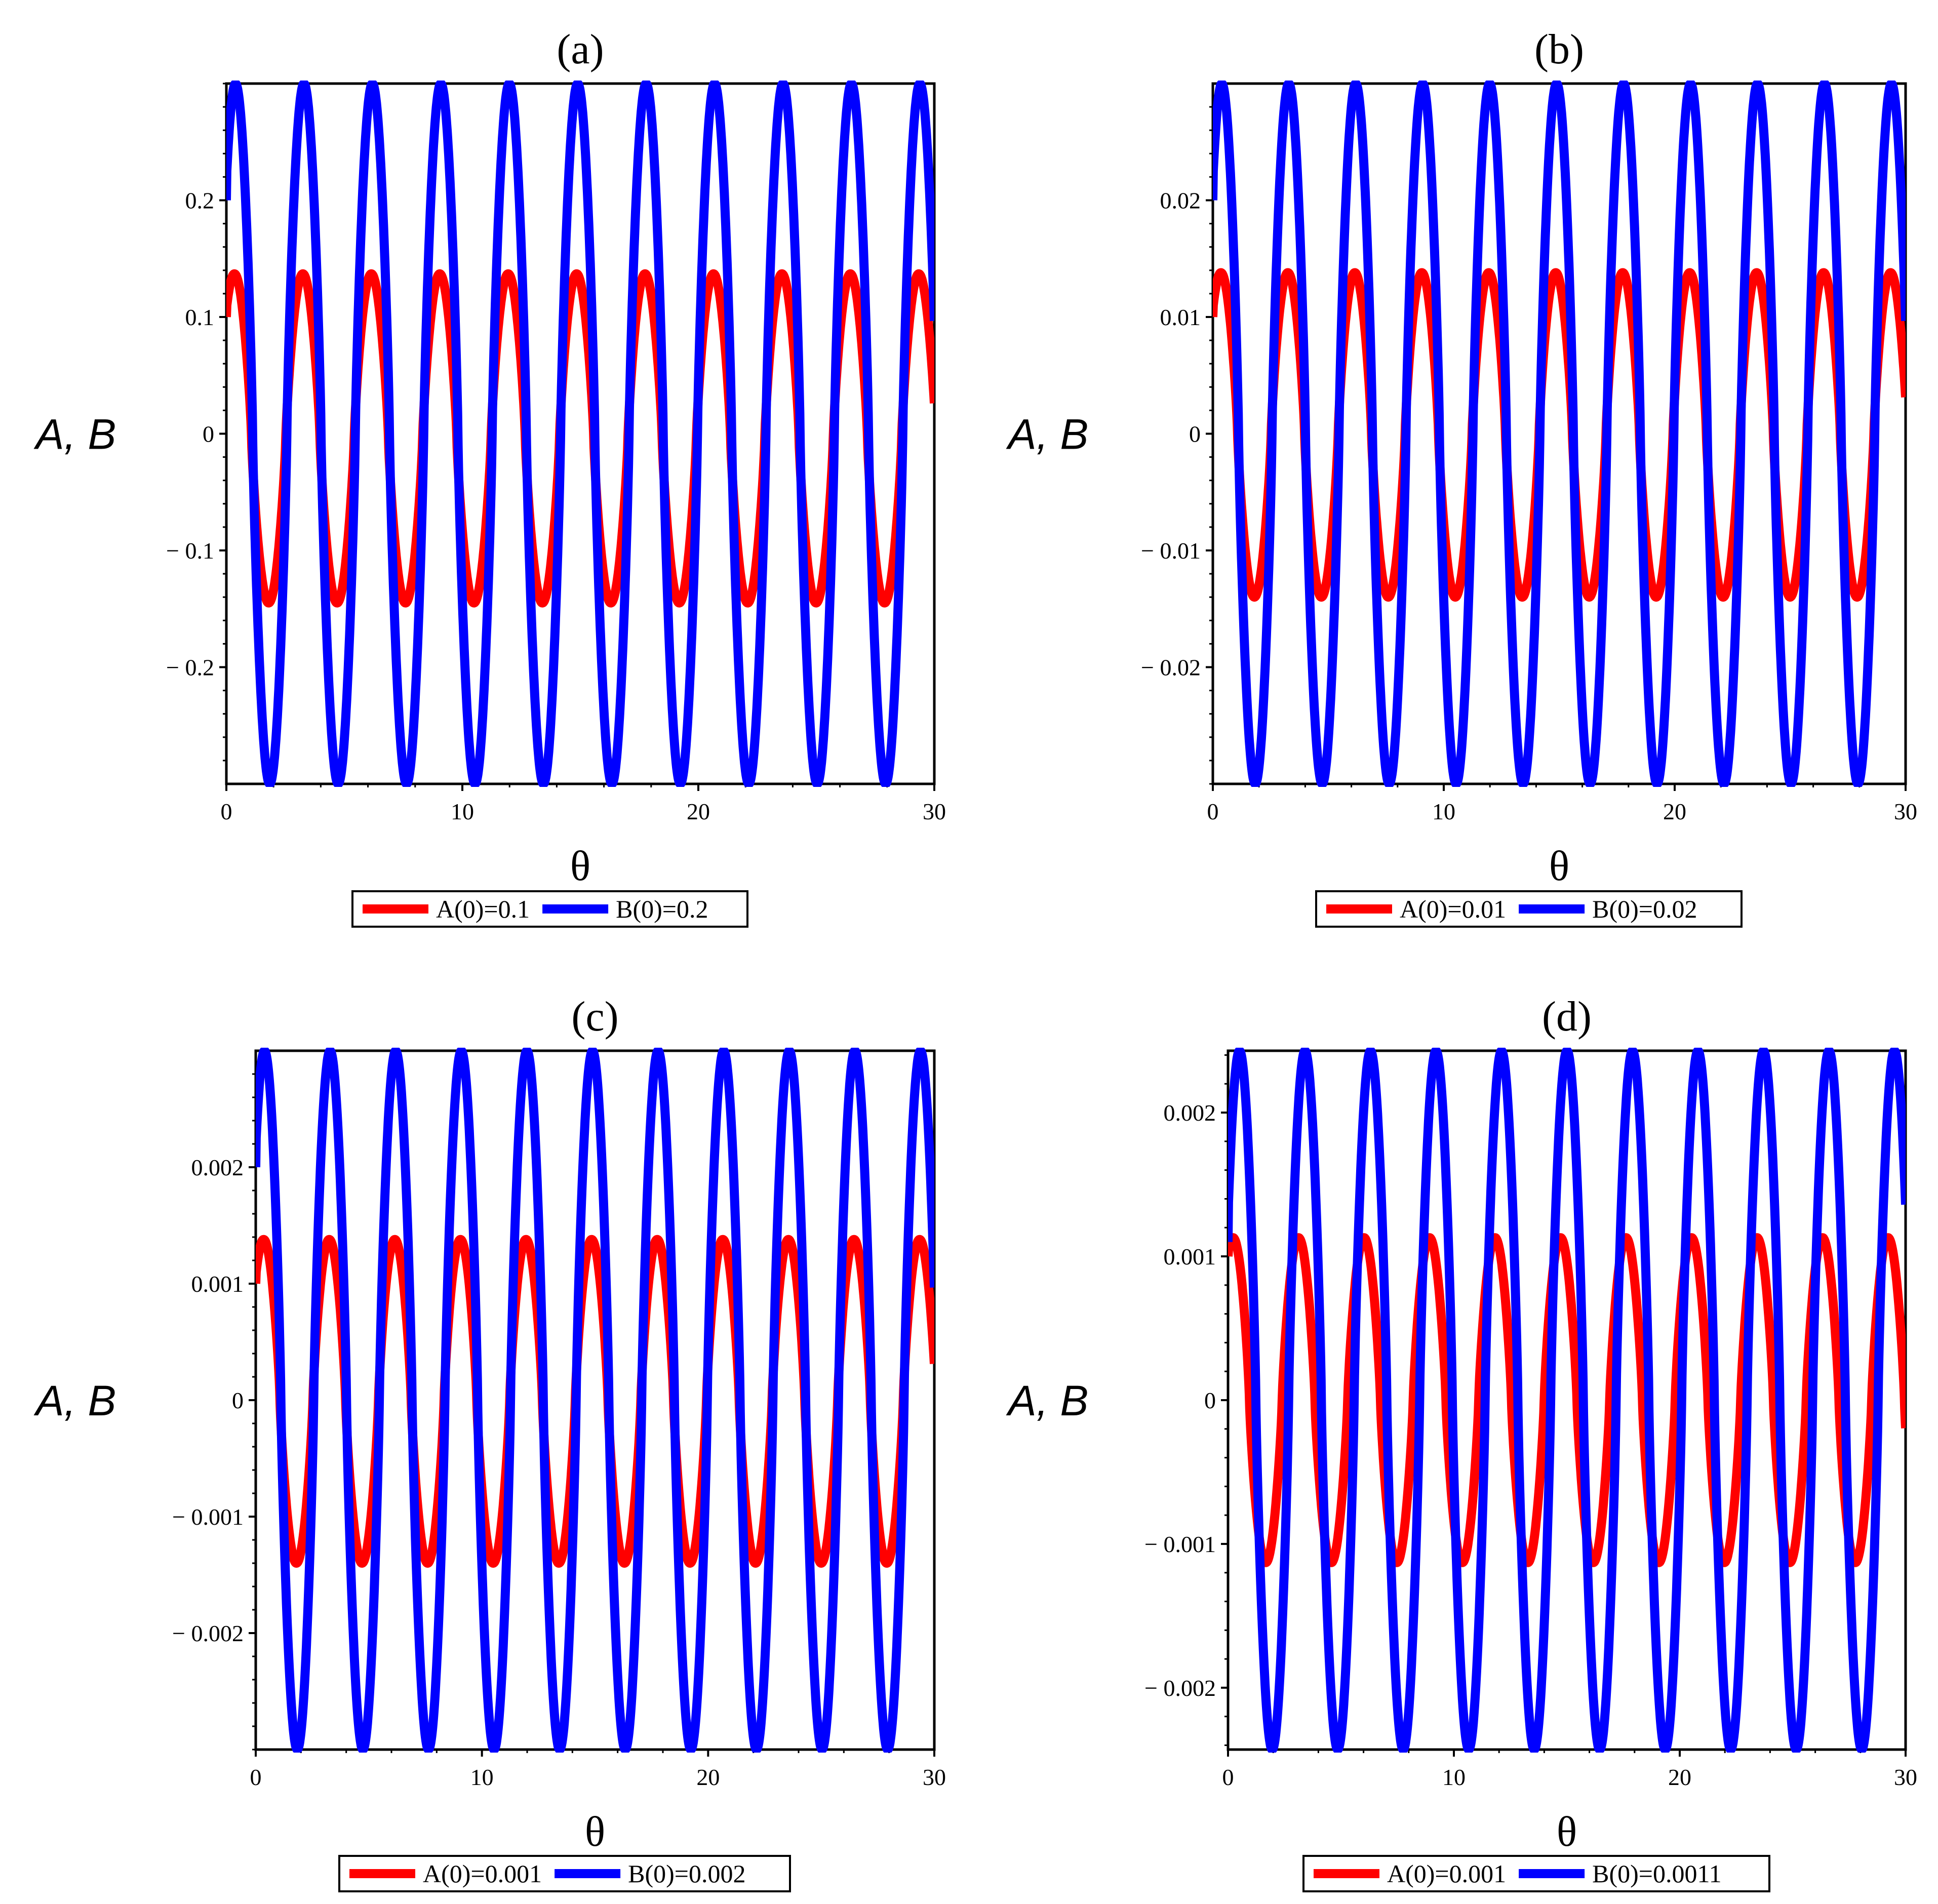 This screenshot has height=1904, width=1938. Describe the element at coordinates (687, 1873) in the screenshot. I see `legend-label-B: B(0)=0.002` at that location.